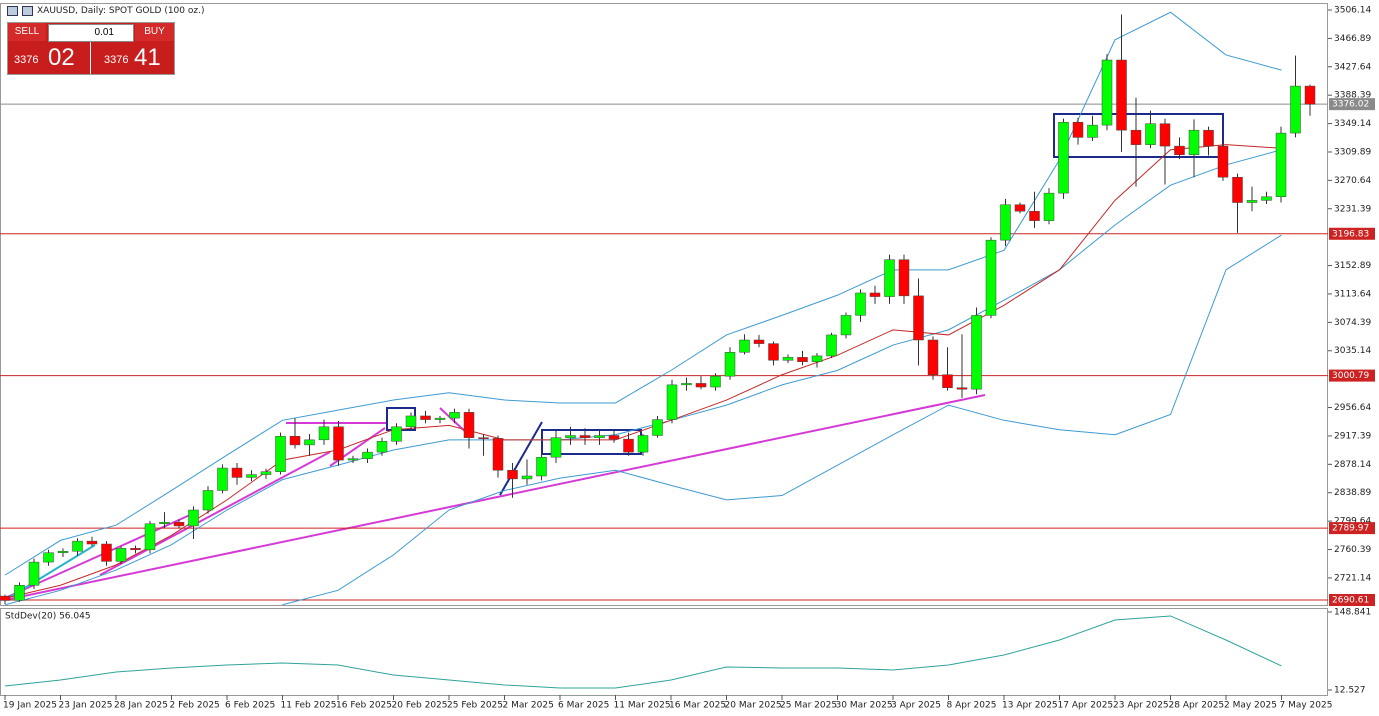 The width and height of the screenshot is (1379, 716). What do you see at coordinates (147, 57) in the screenshot?
I see `ask-digits: 41` at bounding box center [147, 57].